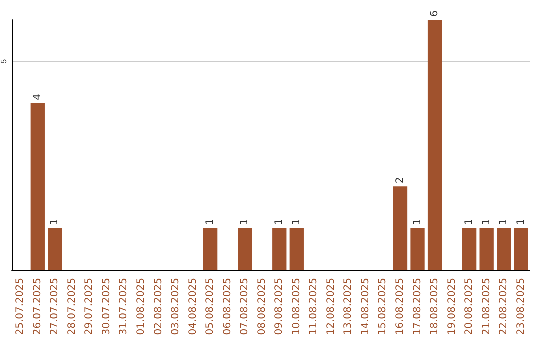 The width and height of the screenshot is (540, 340). What do you see at coordinates (400, 180) in the screenshot?
I see `data-label: 2` at bounding box center [400, 180].